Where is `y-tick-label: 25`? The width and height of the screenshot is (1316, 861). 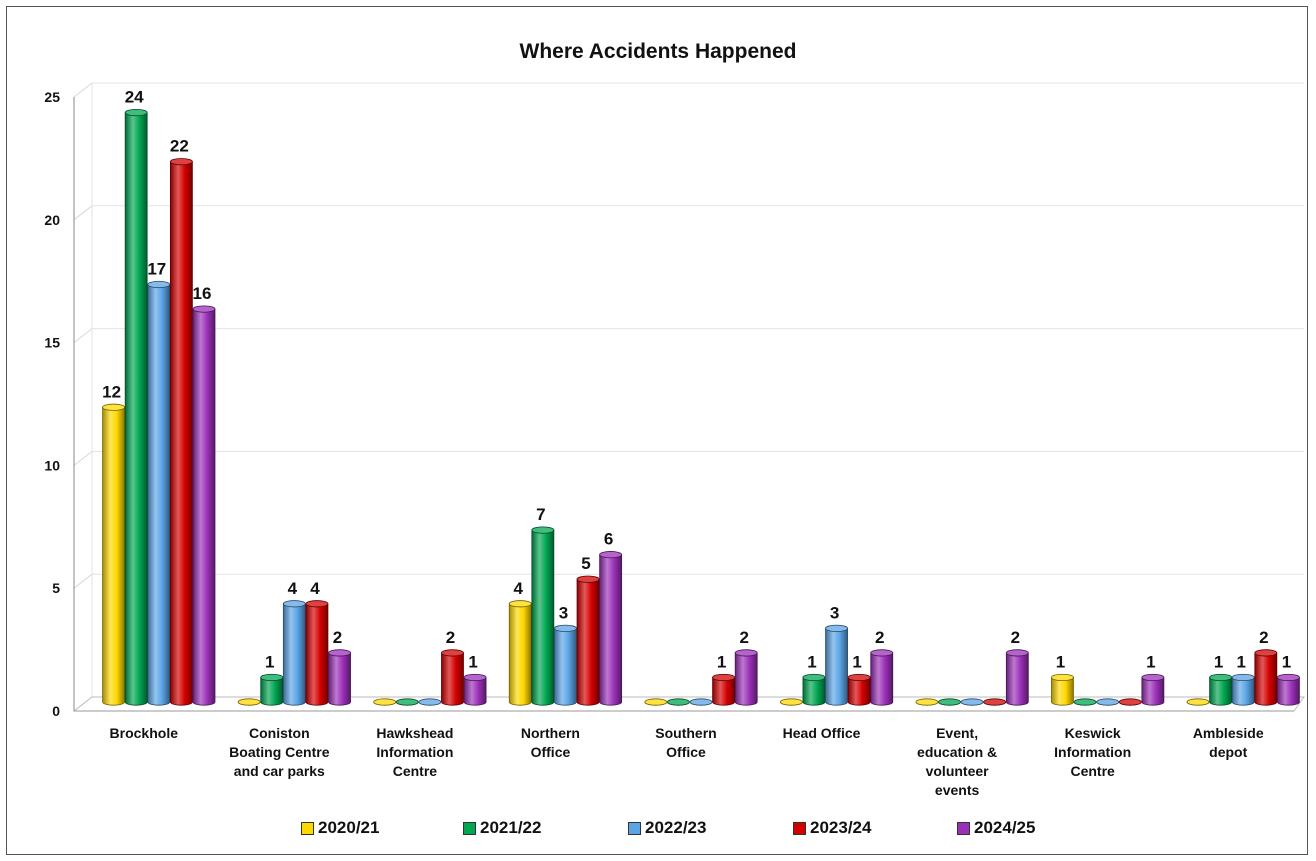 y-tick-label: 25 is located at coordinates (52, 97).